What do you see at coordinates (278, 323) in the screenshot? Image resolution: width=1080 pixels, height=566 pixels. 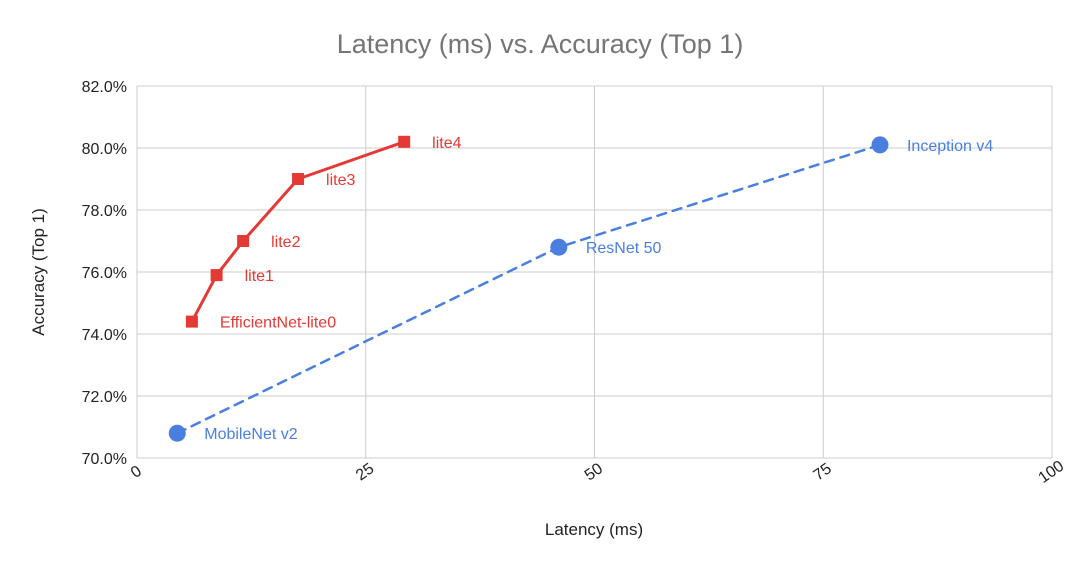 I see `data-label: EfficientNet-lite0` at bounding box center [278, 323].